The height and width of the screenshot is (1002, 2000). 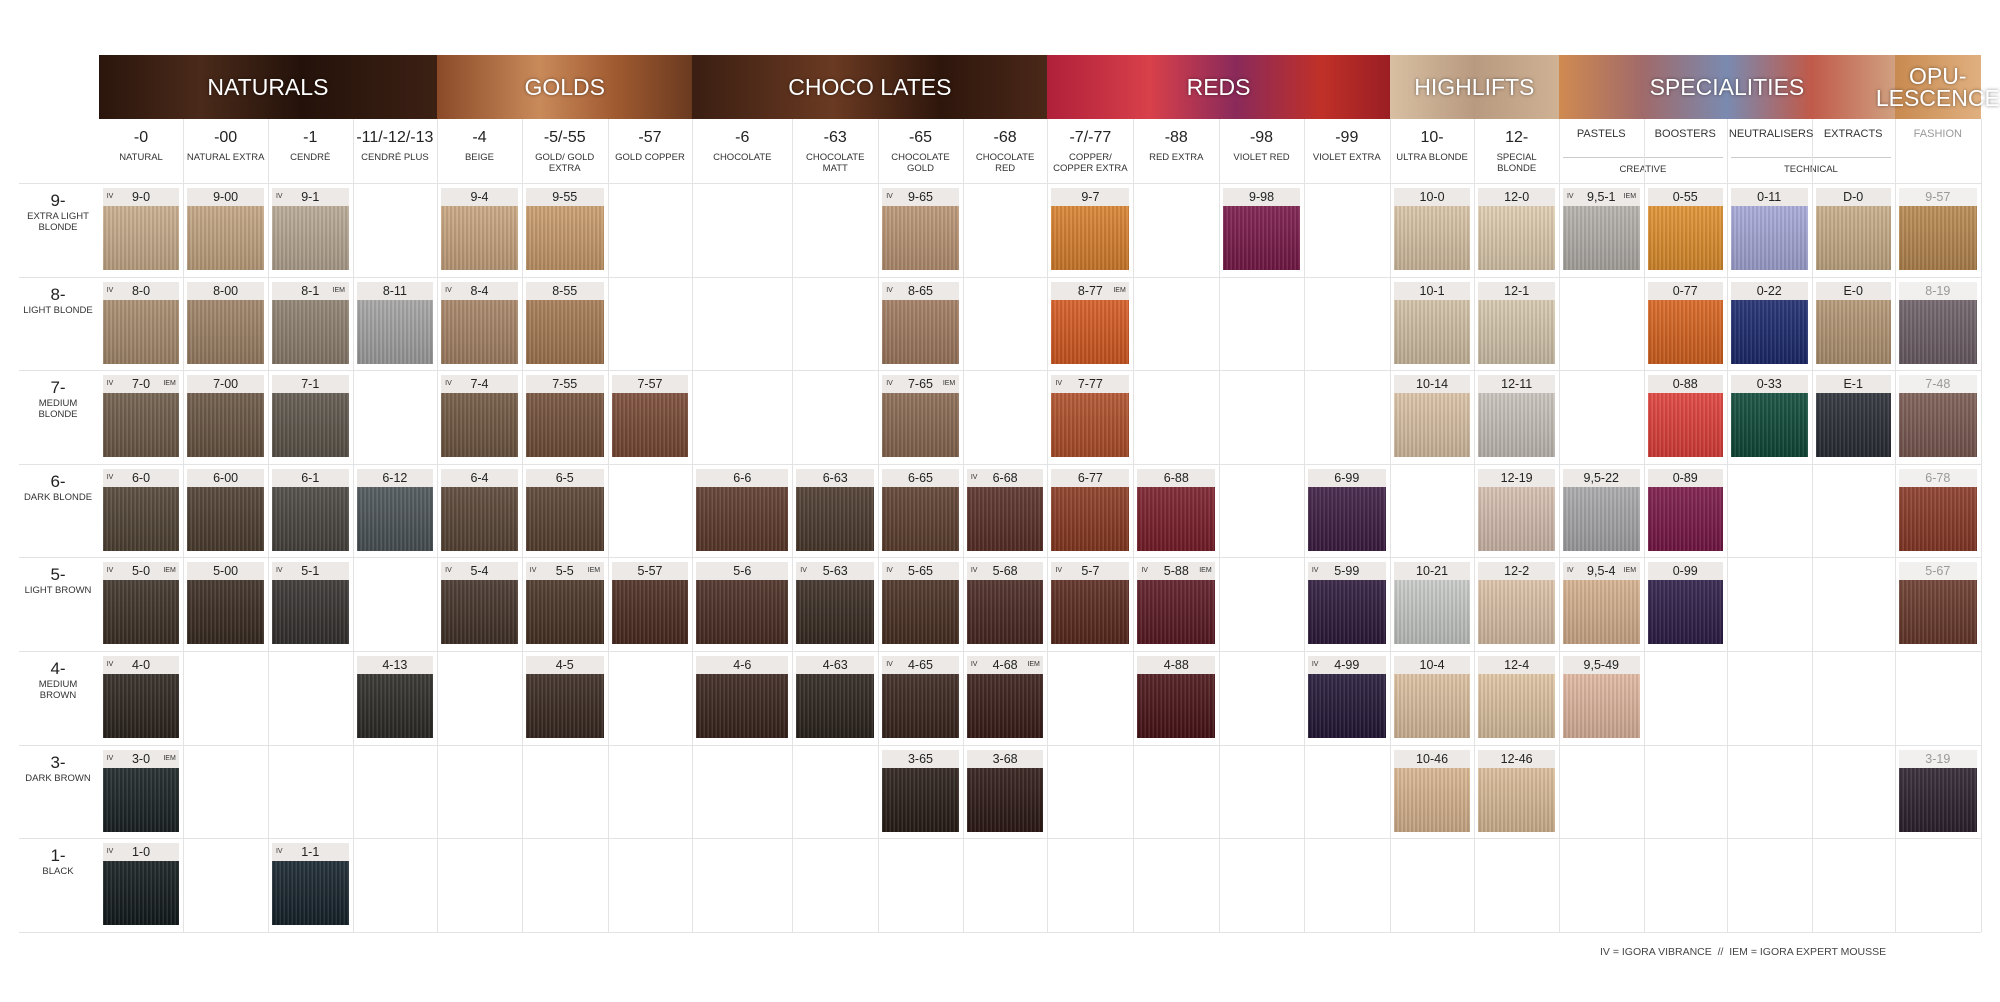 I want to click on column-name: VIOLET EXTRA, so click(x=1346, y=157).